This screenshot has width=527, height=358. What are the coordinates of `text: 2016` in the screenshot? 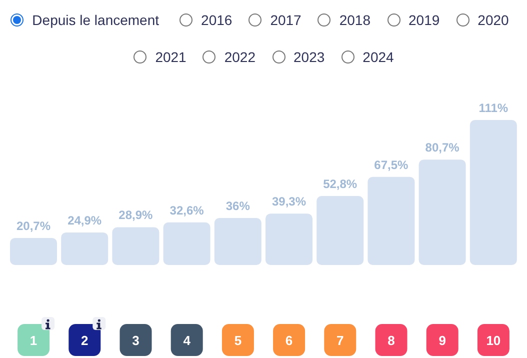 It's located at (216, 20).